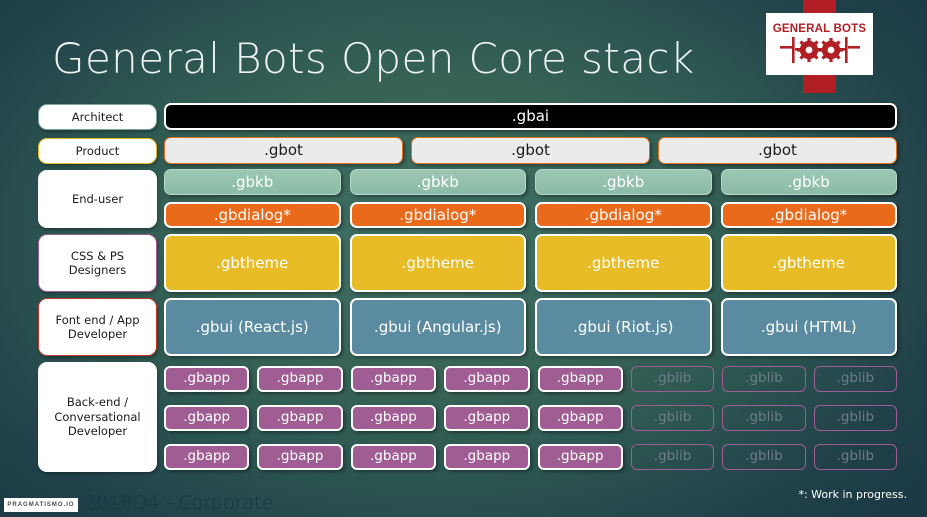 Image resolution: width=927 pixels, height=517 pixels. What do you see at coordinates (855, 379) in the screenshot?
I see `tile-gblib-r1c3: .gblib` at bounding box center [855, 379].